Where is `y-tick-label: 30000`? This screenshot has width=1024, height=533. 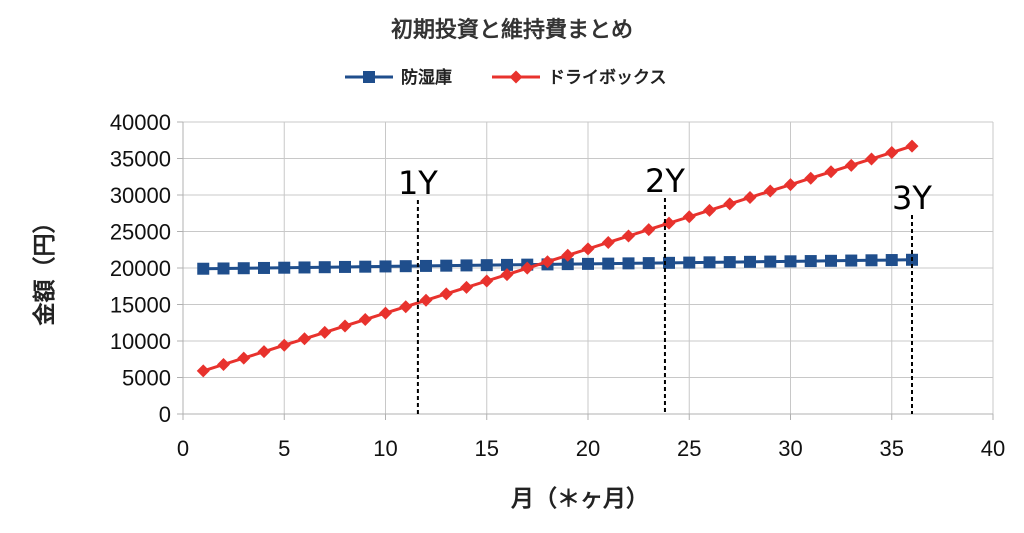
y-tick-label: 30000 is located at coordinates (140, 195).